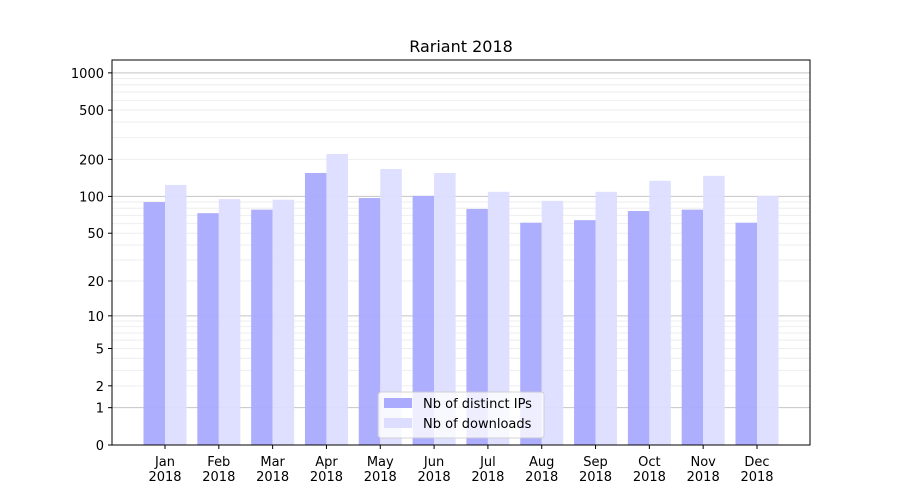  What do you see at coordinates (433, 462) in the screenshot?
I see `x-tick-label: Jun` at bounding box center [433, 462].